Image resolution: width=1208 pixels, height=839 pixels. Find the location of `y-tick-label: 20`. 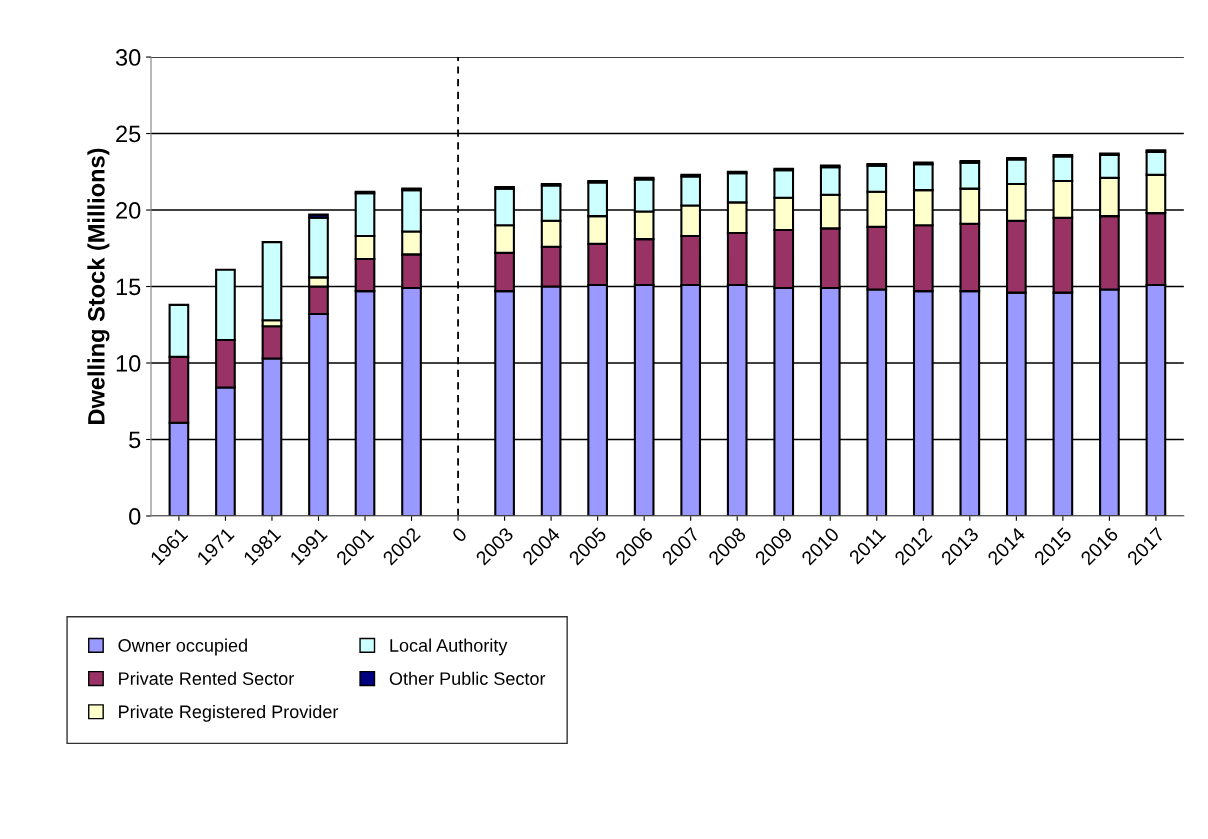

y-tick-label: 20 is located at coordinates (128, 210).